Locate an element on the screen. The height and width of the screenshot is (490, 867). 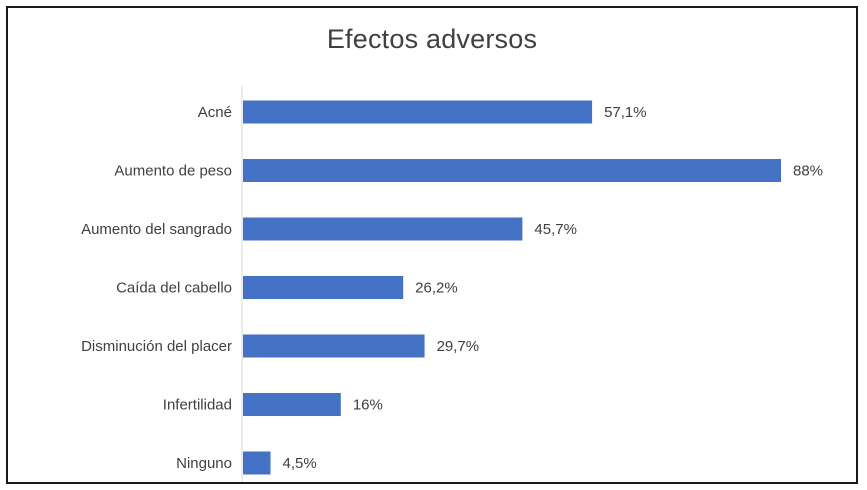
chart-title: Efectos adversos is located at coordinates (432, 39).